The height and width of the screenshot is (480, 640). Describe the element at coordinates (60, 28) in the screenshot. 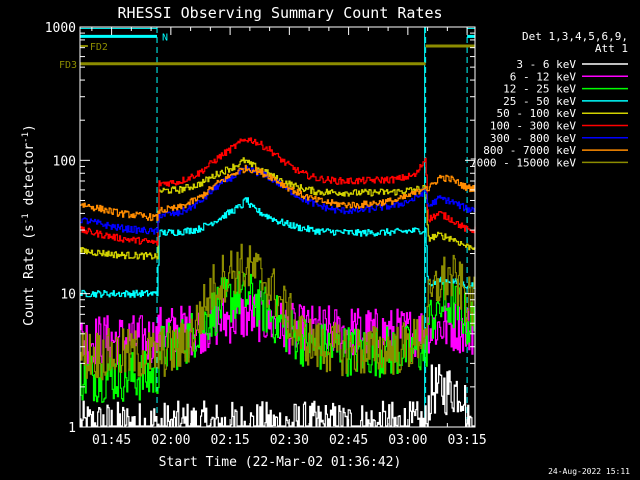

I see `y-tick-label-4: 1000` at that location.